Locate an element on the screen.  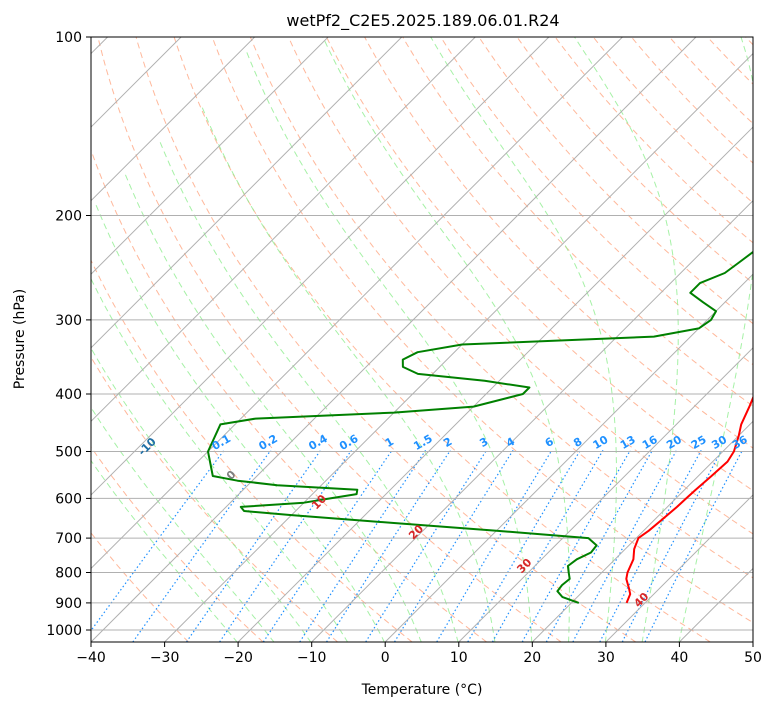
y-tick-label: 1000 is located at coordinates (64, 631).